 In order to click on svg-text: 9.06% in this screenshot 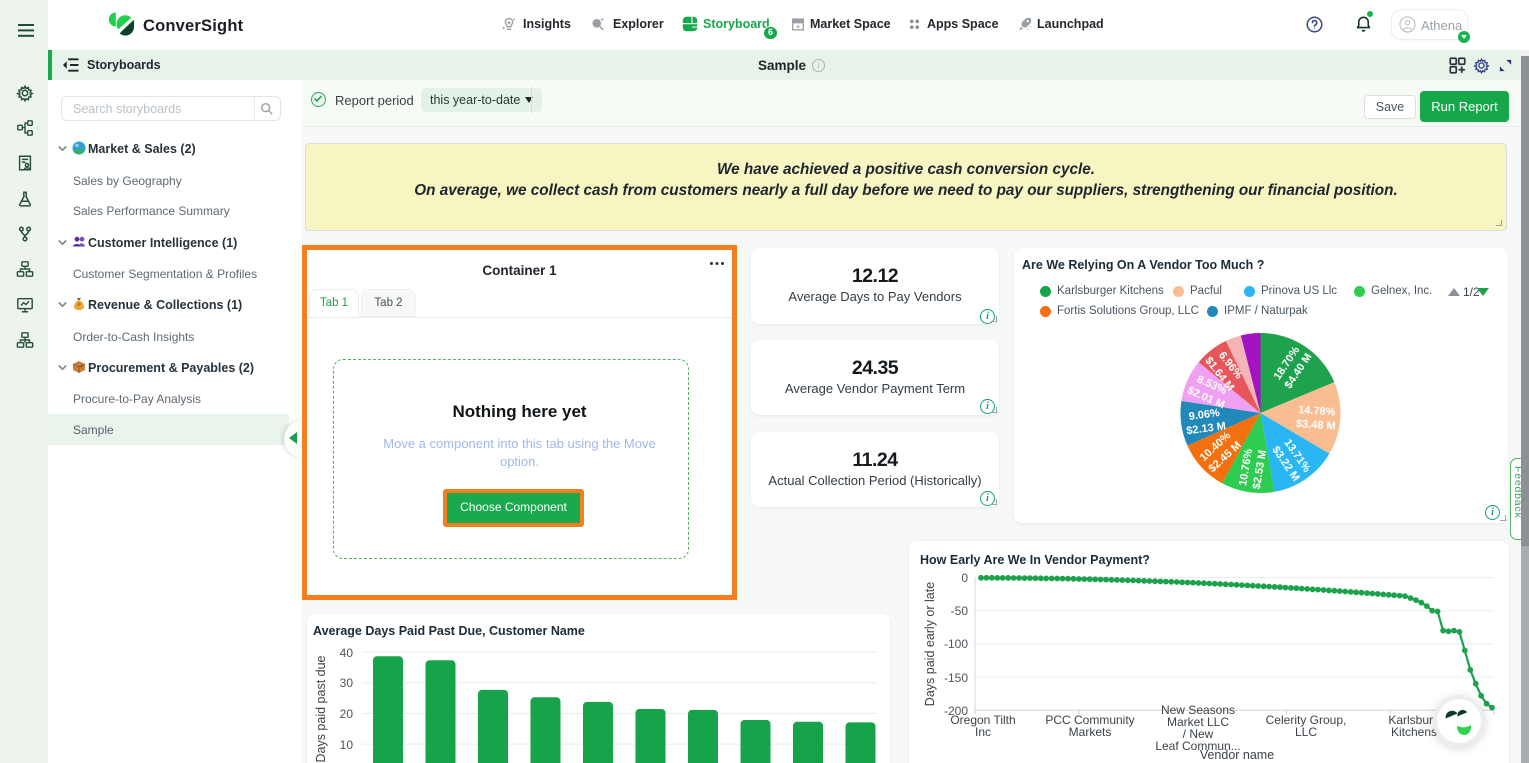, I will do `click(1204, 415)`.